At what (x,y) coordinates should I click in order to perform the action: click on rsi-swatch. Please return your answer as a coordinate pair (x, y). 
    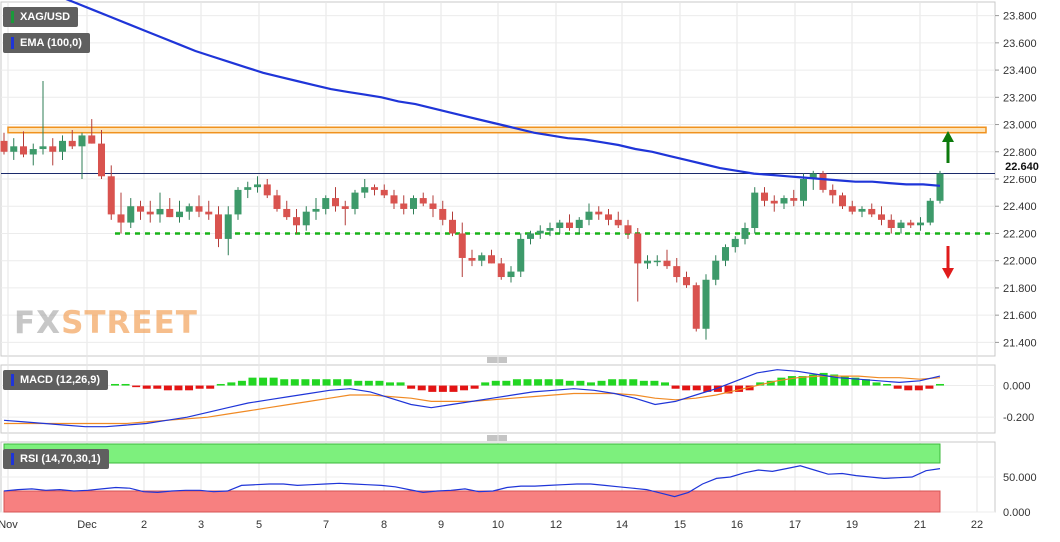
    Looking at the image, I should click on (12, 459).